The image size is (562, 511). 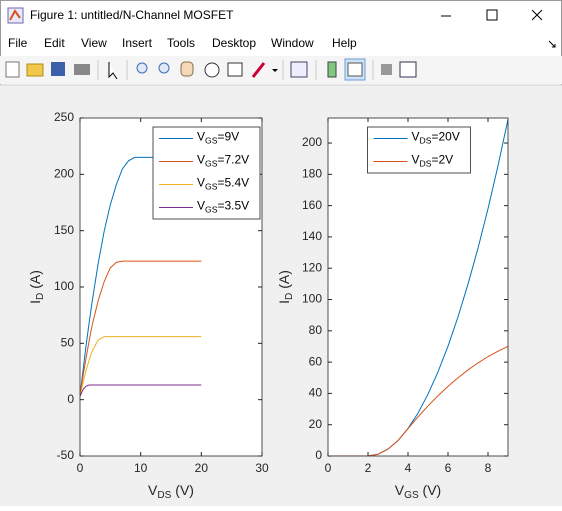 What do you see at coordinates (132, 15) in the screenshot?
I see `window-title: Figure 1: untitled/N-Channel MOSFET` at bounding box center [132, 15].